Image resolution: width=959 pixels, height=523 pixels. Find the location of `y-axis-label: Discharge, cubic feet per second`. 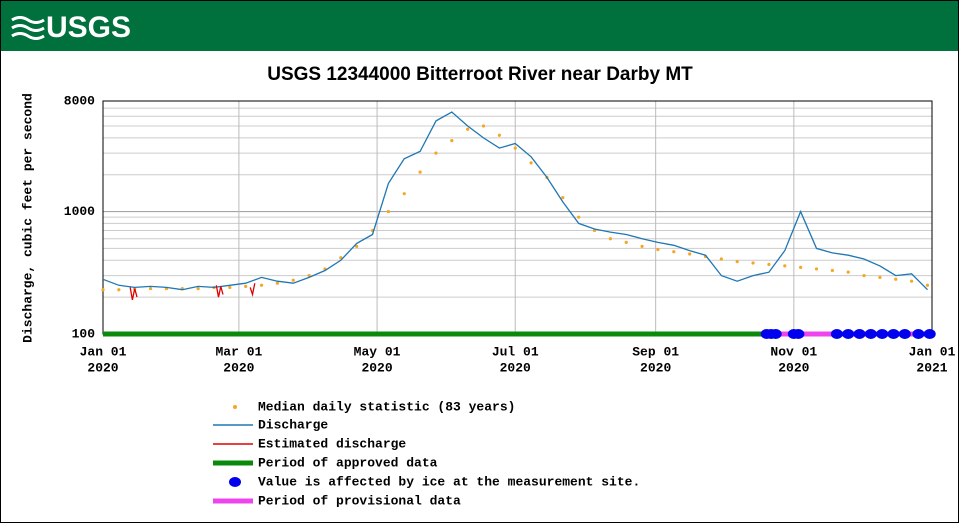

y-axis-label: Discharge, cubic feet per second is located at coordinates (27, 218).